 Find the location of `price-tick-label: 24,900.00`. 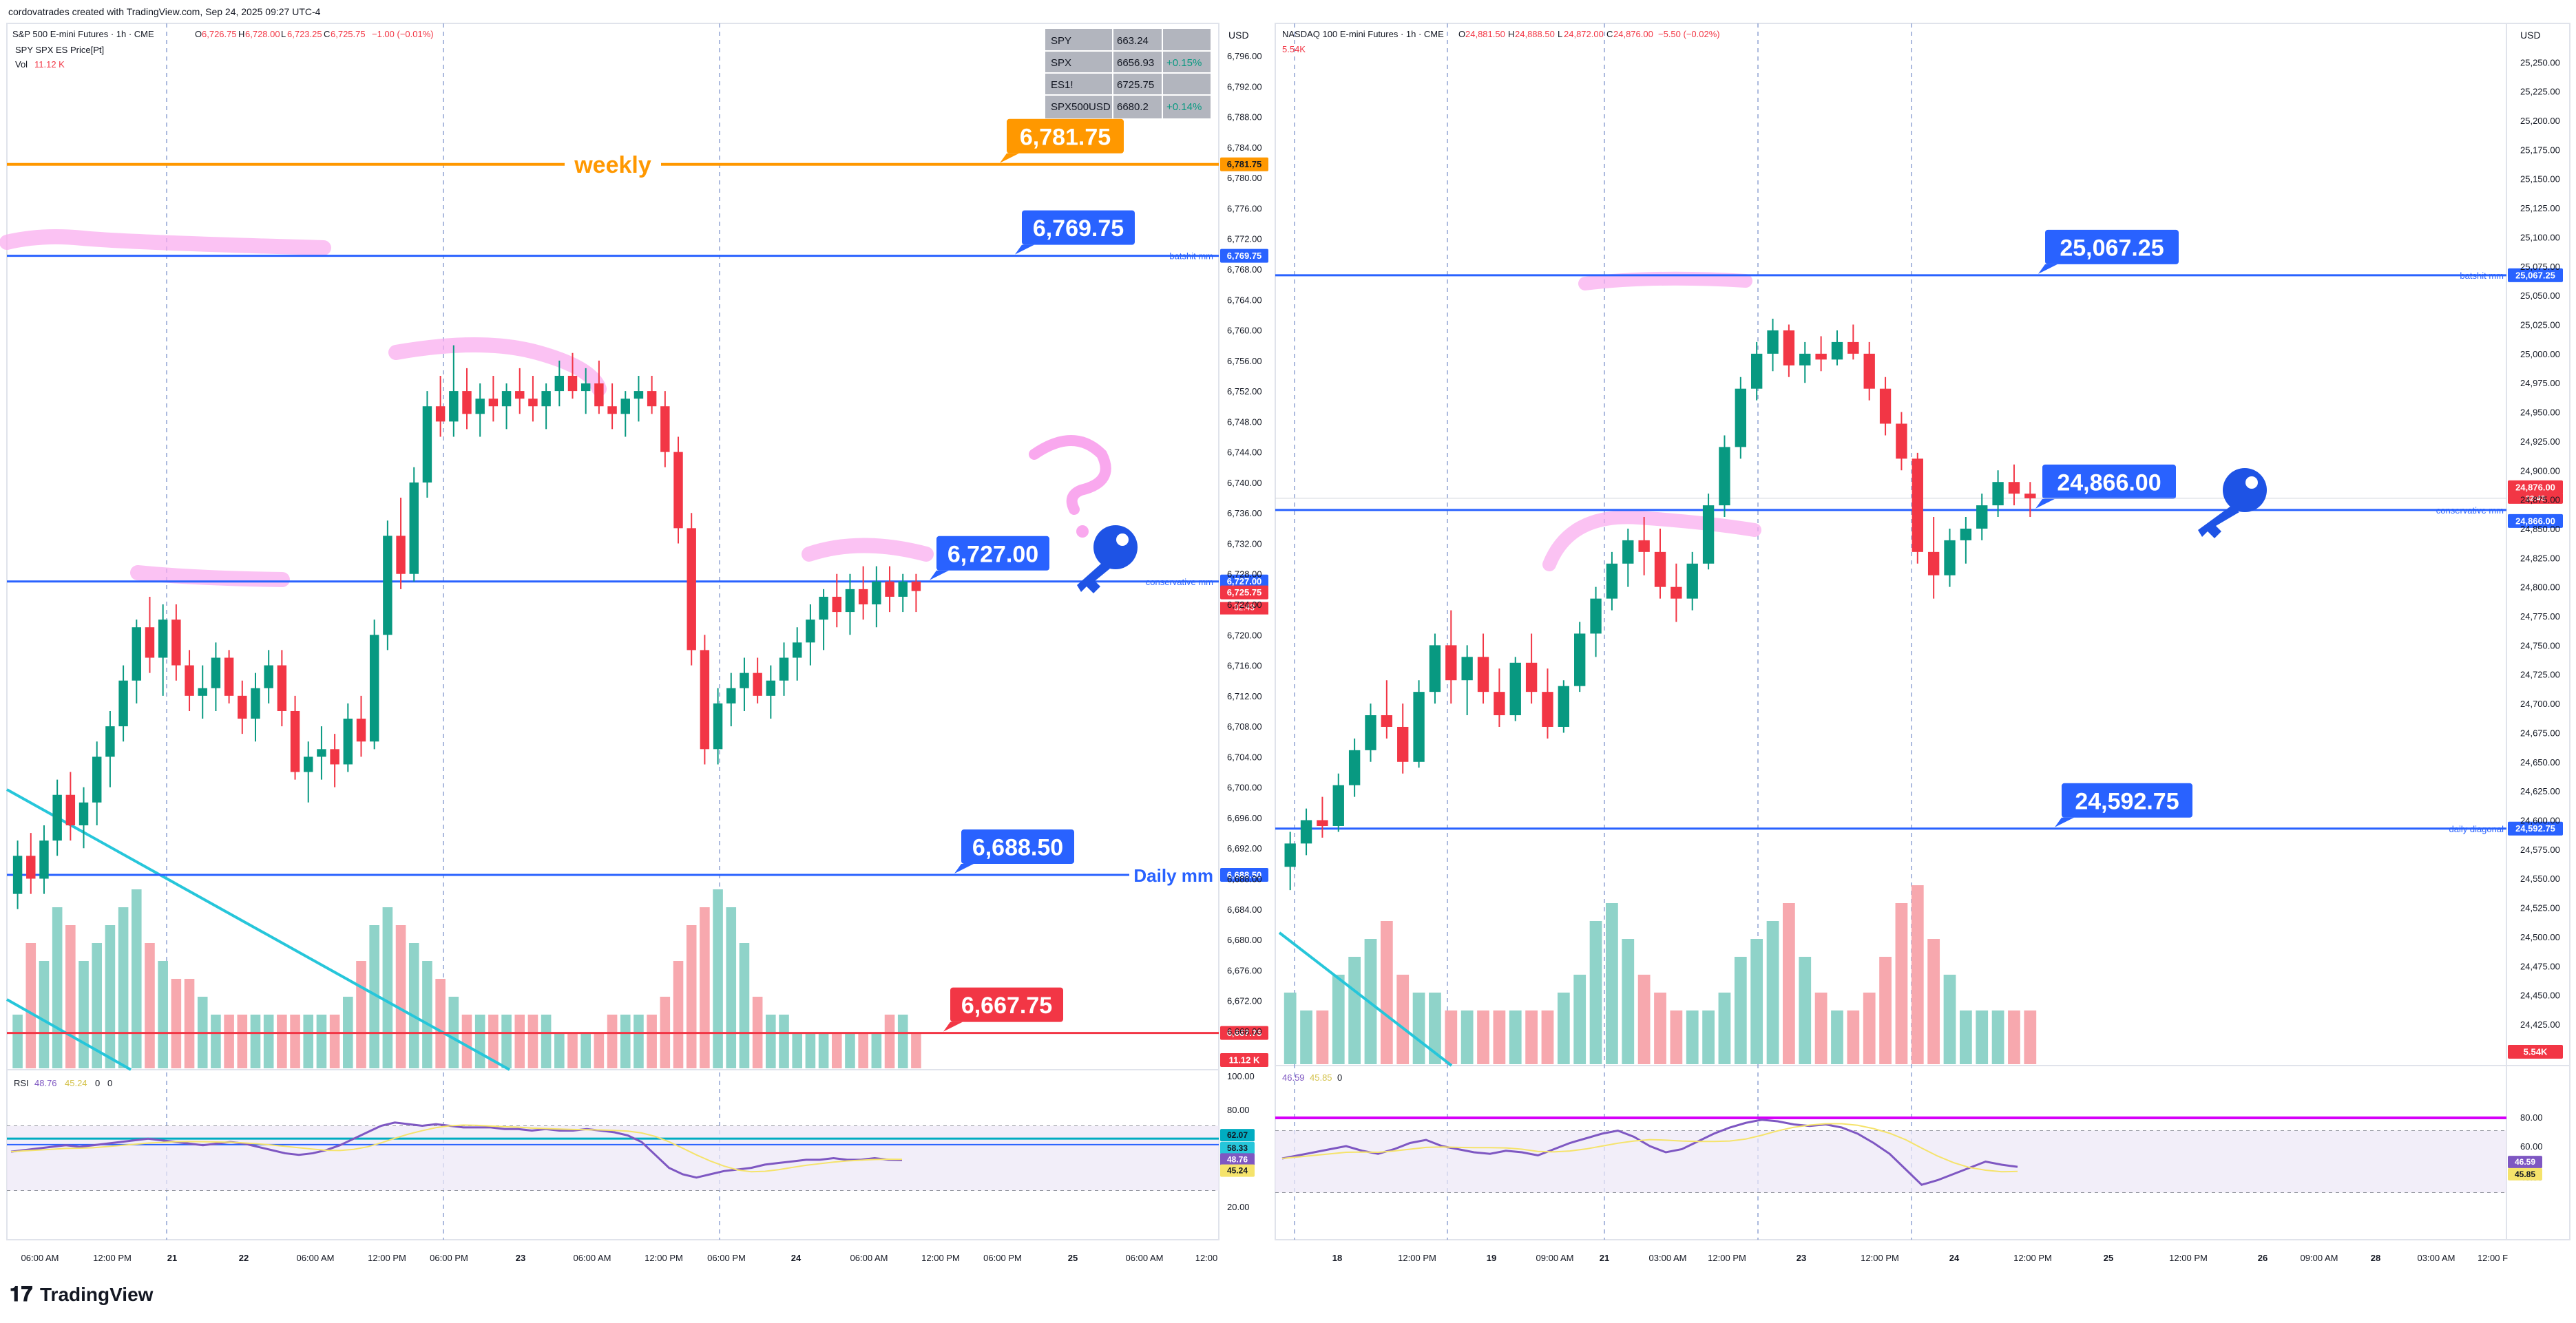

price-tick-label: 24,900.00 is located at coordinates (2540, 470).